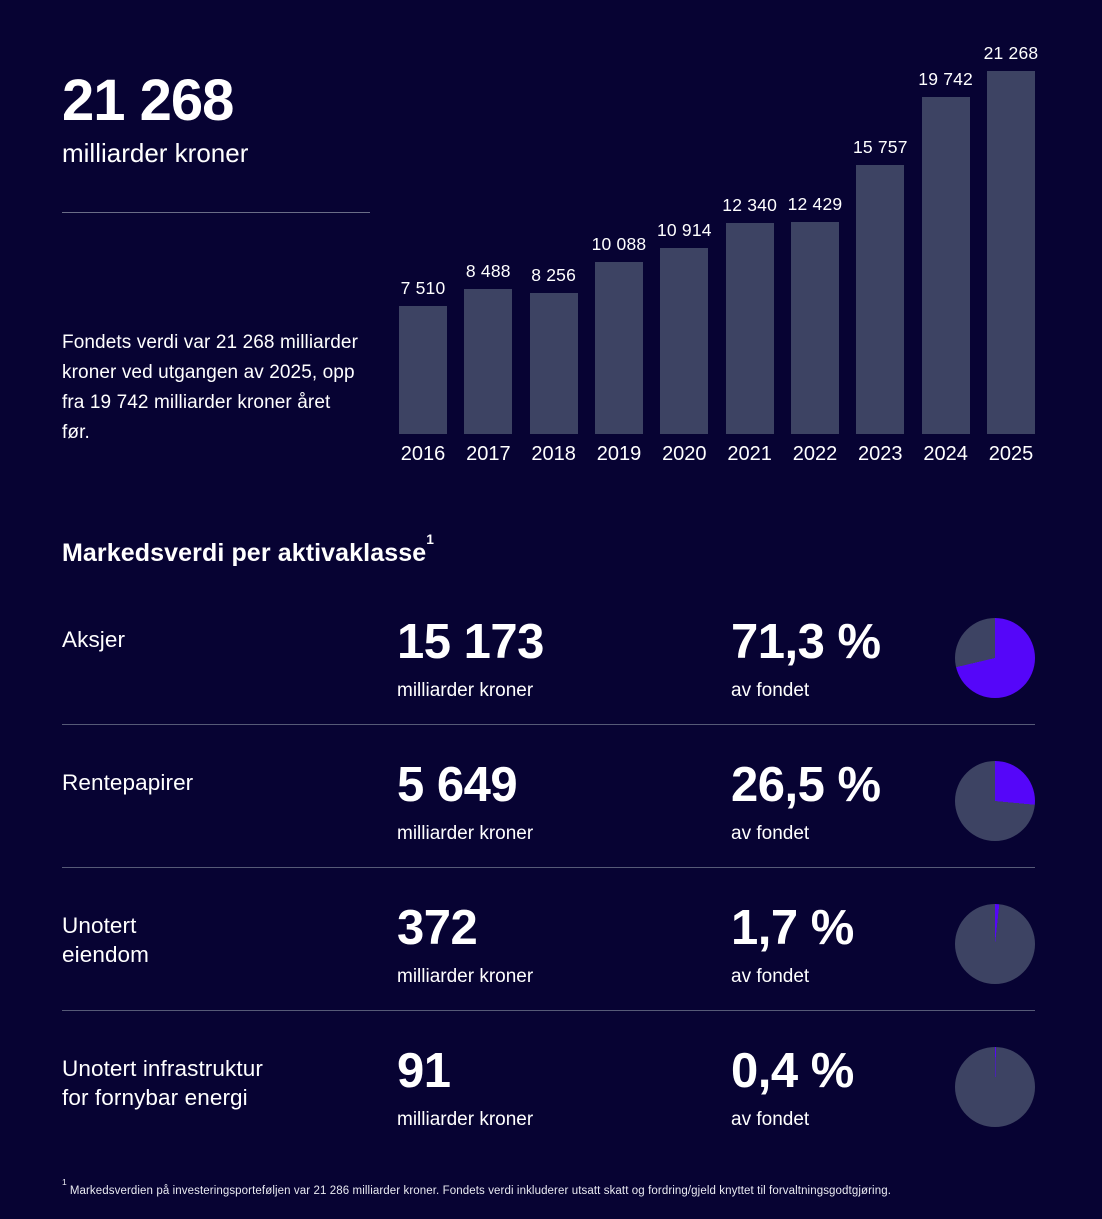 This screenshot has width=1102, height=1219. I want to click on bar-2019, so click(618, 348).